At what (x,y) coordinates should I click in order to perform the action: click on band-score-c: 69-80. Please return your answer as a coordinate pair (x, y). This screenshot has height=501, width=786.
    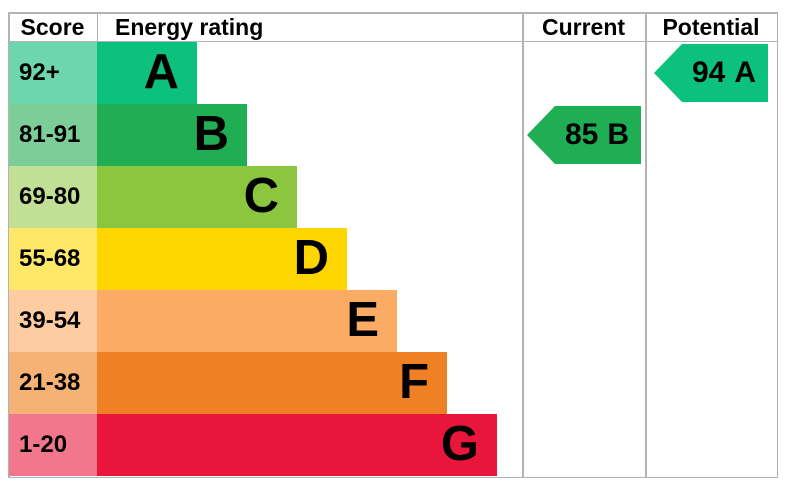
    Looking at the image, I should click on (53, 197).